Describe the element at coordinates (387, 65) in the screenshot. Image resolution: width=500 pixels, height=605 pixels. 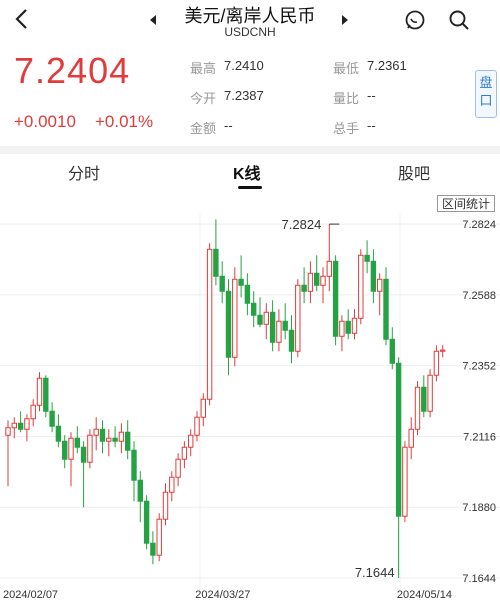
I see `stat-value: 7.2361` at that location.